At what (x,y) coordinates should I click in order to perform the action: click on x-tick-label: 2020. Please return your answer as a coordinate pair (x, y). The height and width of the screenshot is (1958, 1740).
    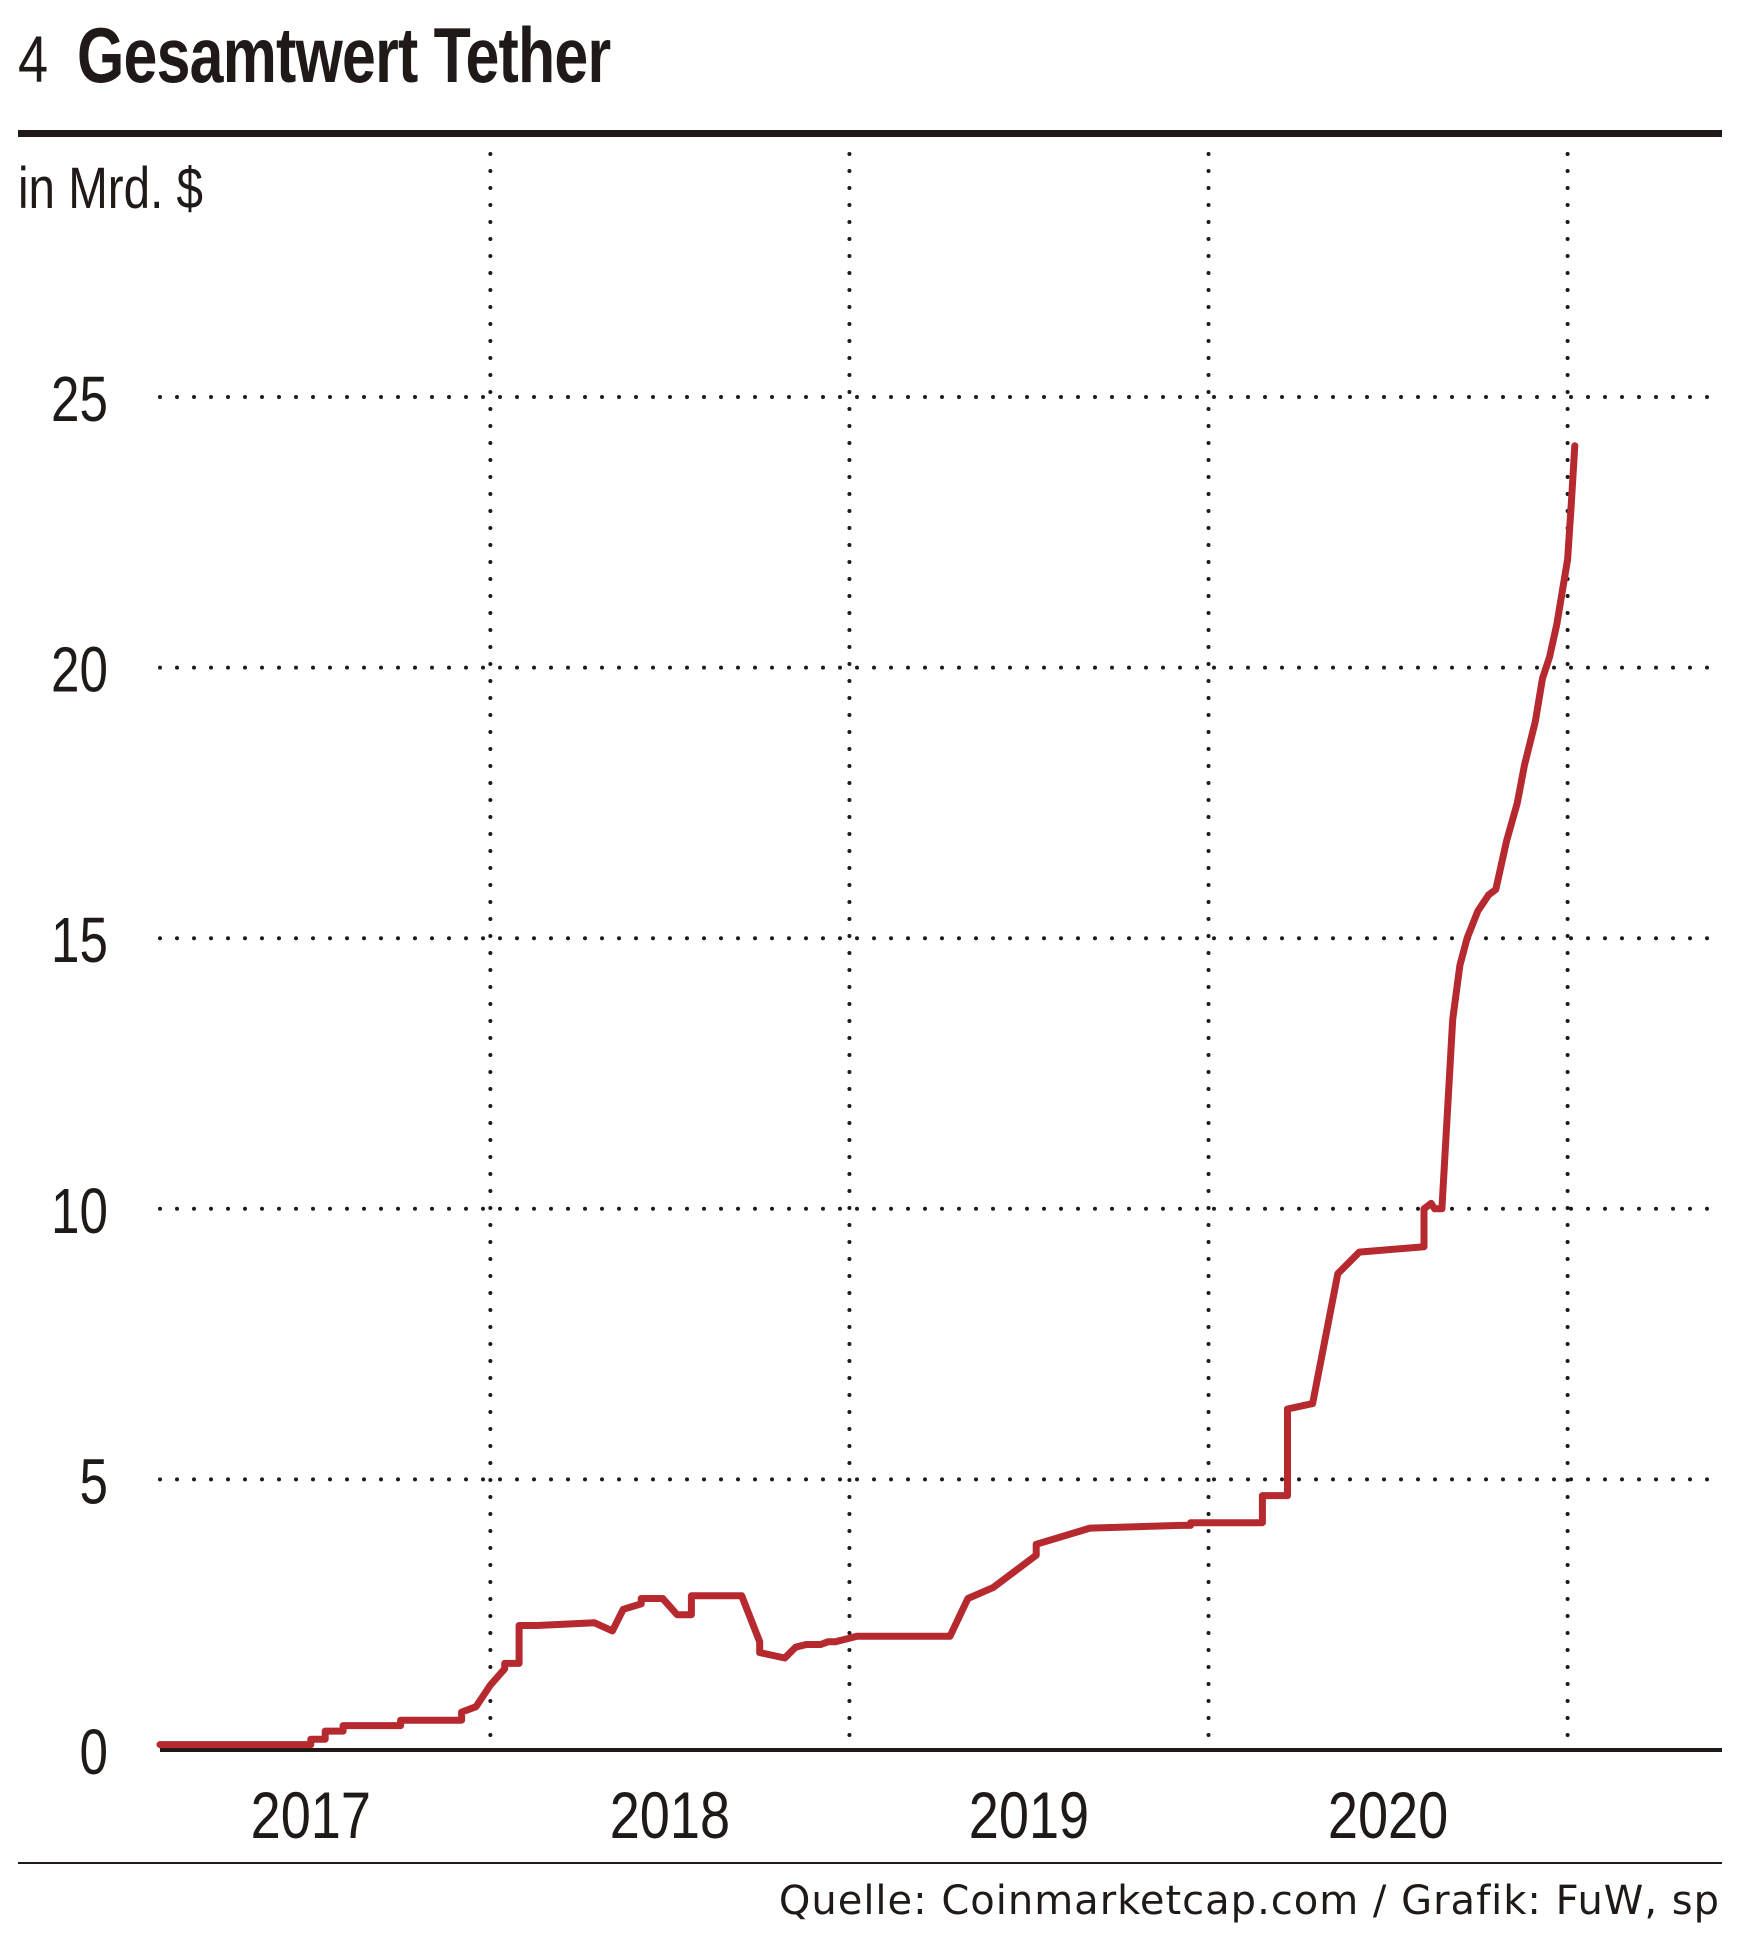
    Looking at the image, I should click on (1388, 1815).